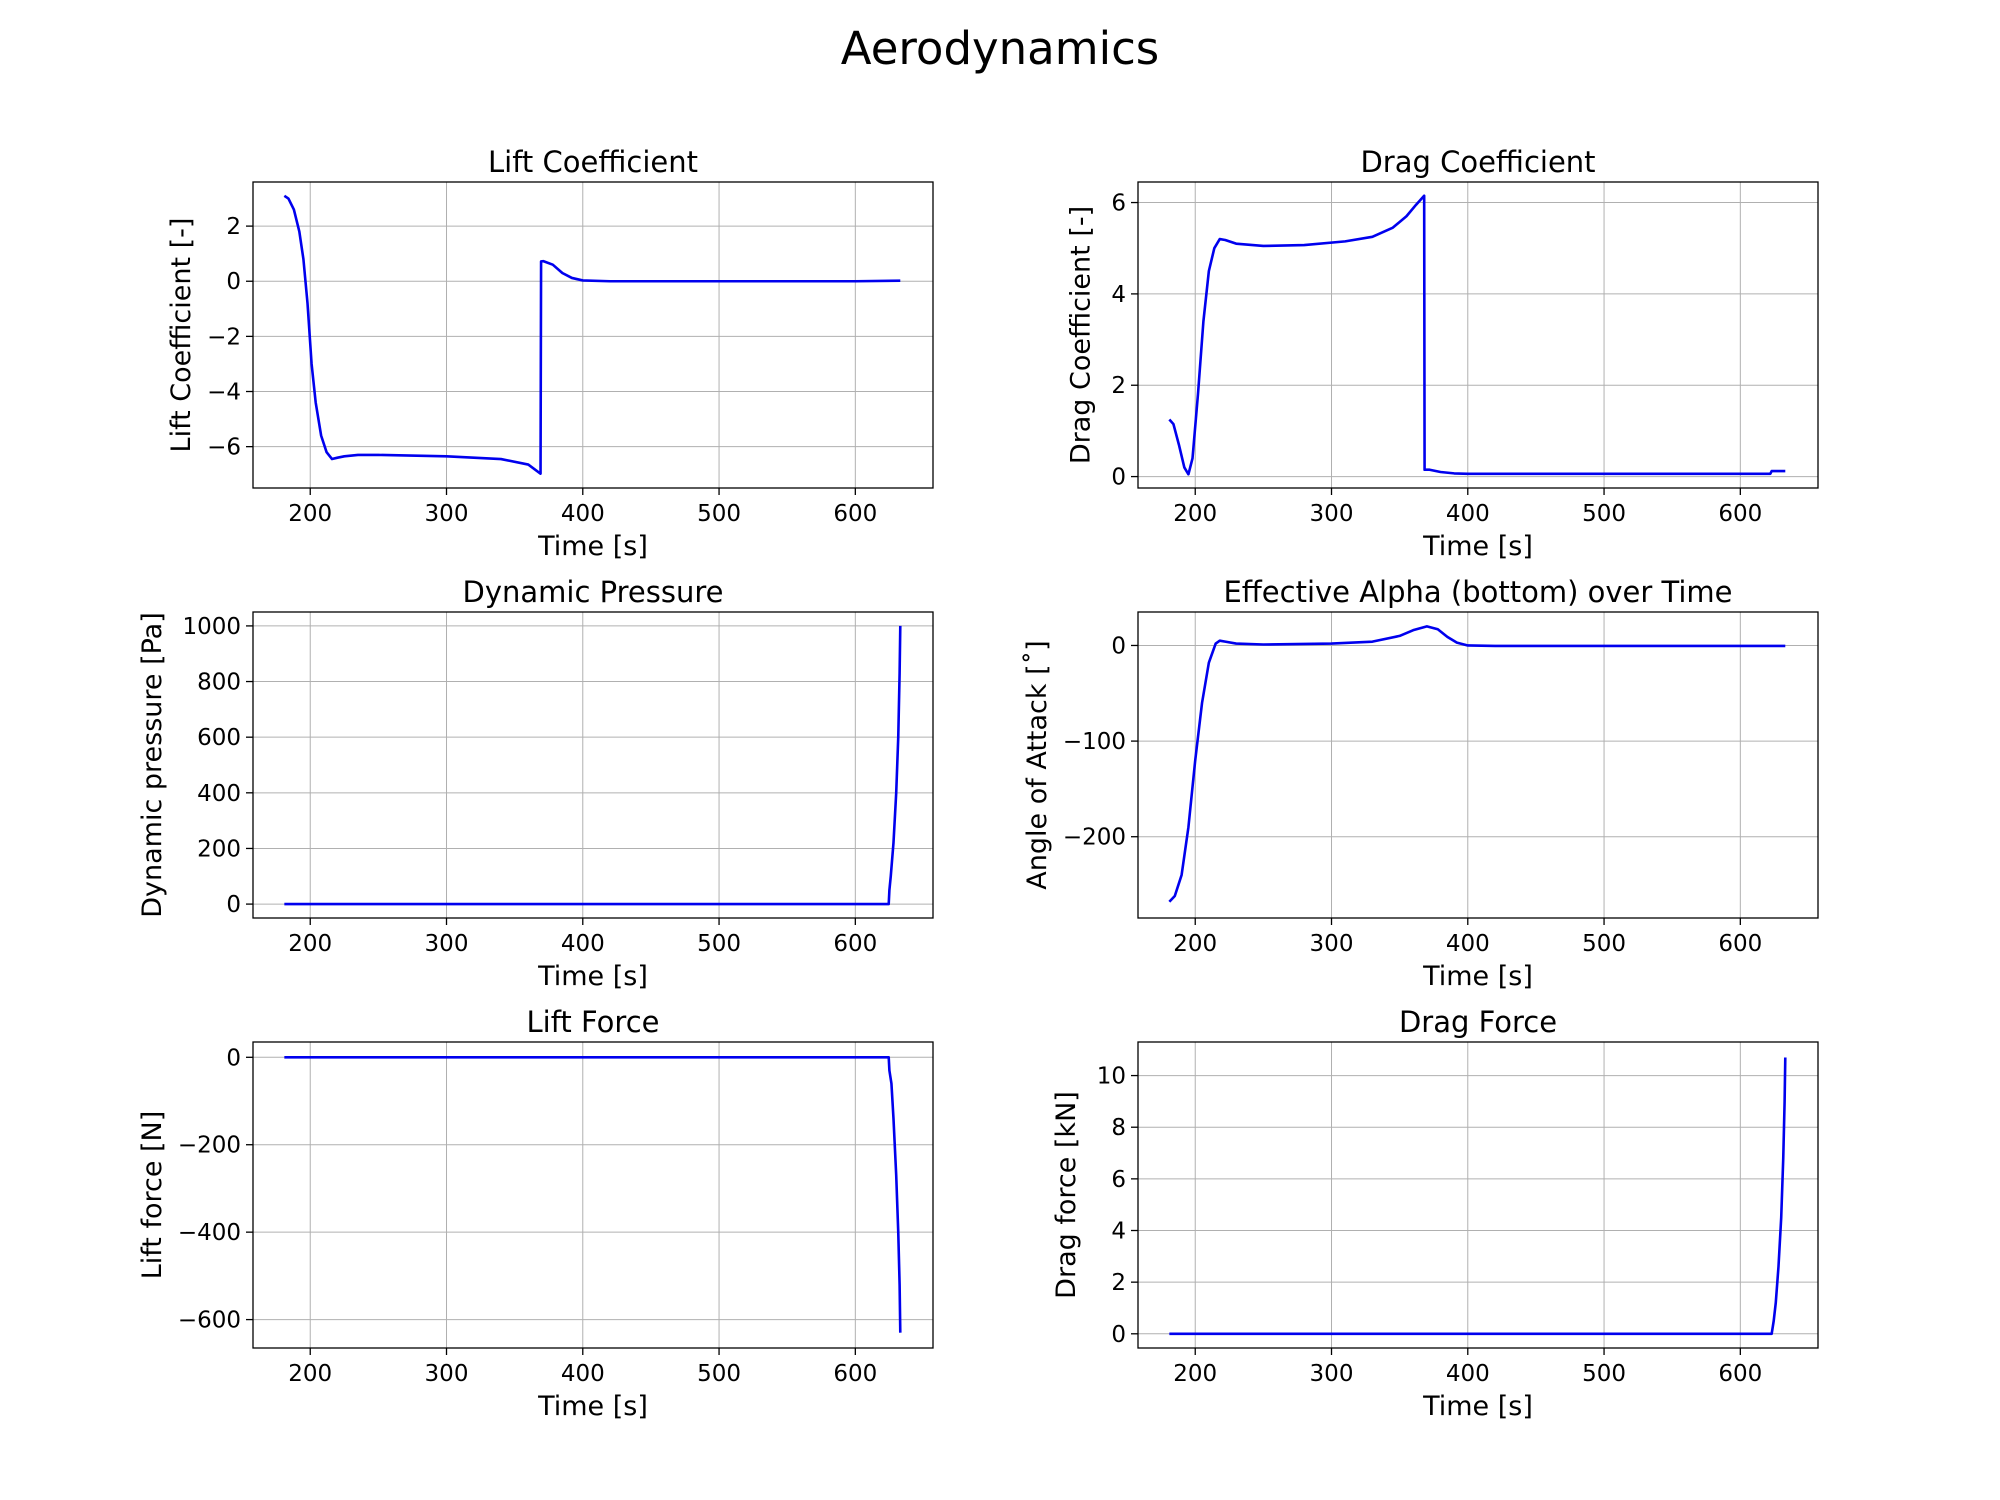  Describe the element at coordinates (1477, 592) in the screenshot. I see `subplot-title: Effective Alpha (bottom) over Time` at that location.